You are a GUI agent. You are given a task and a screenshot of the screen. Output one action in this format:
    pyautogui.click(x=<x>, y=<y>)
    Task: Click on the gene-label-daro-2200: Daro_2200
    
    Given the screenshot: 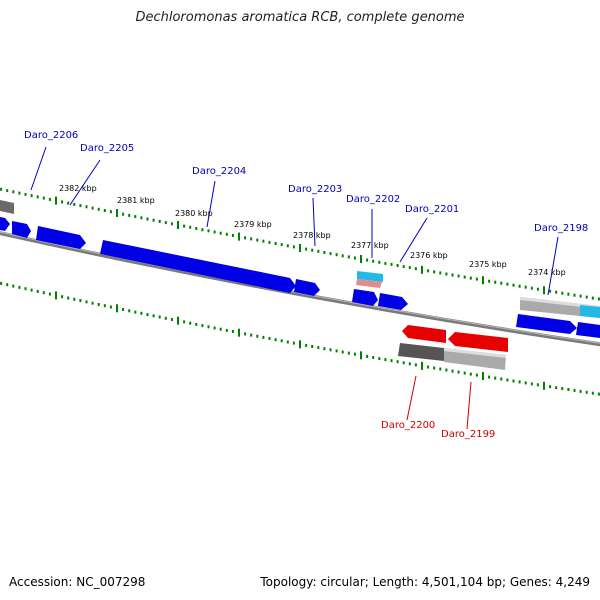 What is the action you would take?
    pyautogui.click(x=408, y=425)
    